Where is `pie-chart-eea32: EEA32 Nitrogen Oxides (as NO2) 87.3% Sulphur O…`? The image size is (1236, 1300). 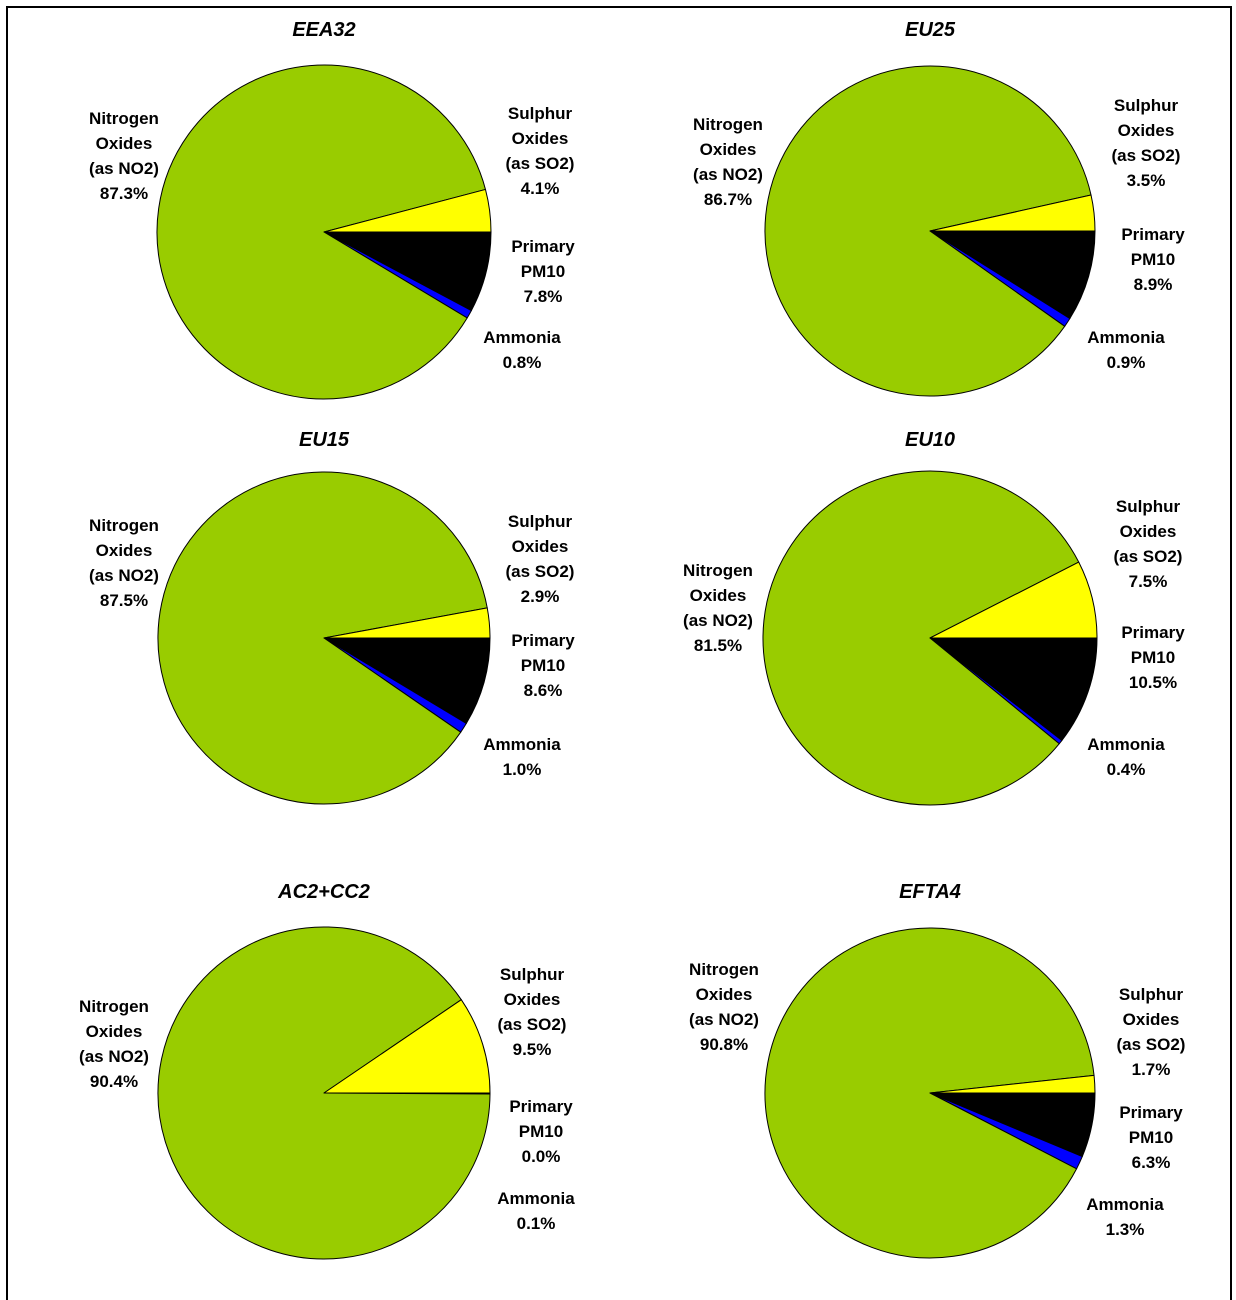
pie-chart-eea32: EEA32 Nitrogen Oxides (as NO2) 87.3% Sulphur O… is located at coordinates (332, 209).